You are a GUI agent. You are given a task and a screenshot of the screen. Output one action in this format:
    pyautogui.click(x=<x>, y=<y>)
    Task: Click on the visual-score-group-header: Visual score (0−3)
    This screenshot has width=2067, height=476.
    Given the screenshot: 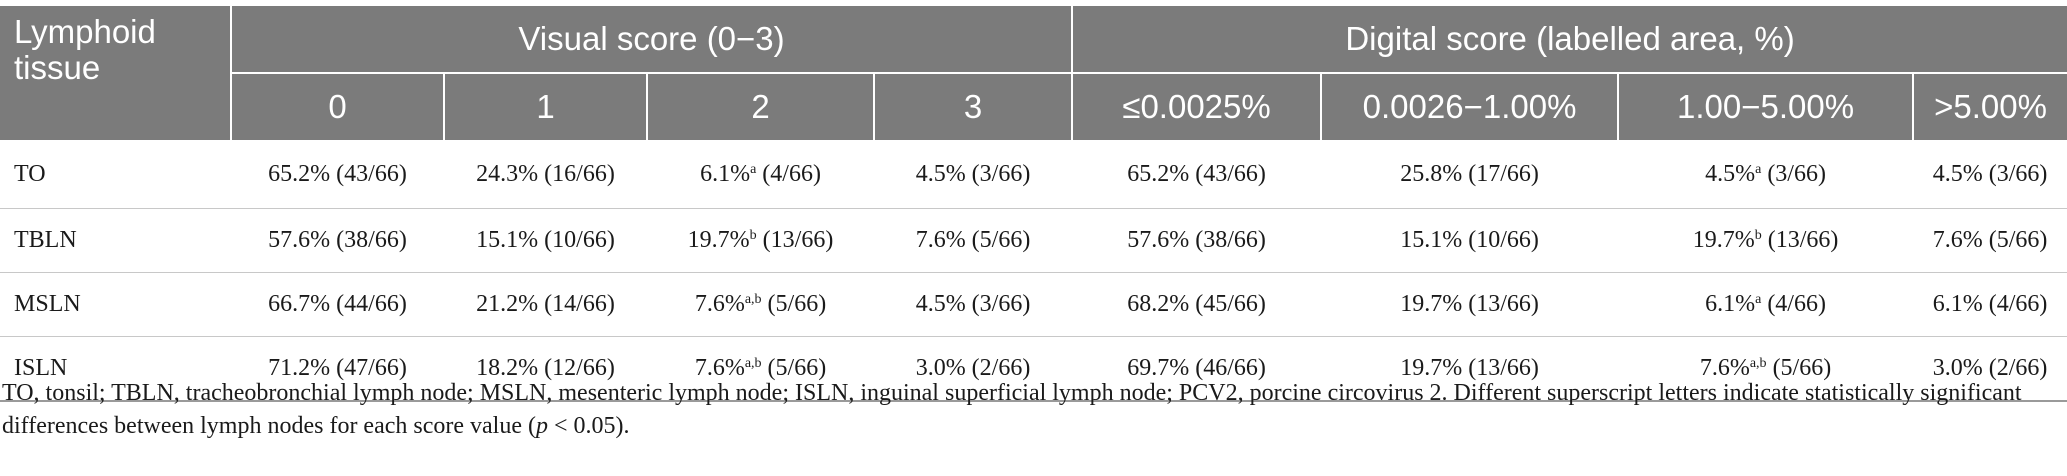 What is the action you would take?
    pyautogui.click(x=651, y=39)
    